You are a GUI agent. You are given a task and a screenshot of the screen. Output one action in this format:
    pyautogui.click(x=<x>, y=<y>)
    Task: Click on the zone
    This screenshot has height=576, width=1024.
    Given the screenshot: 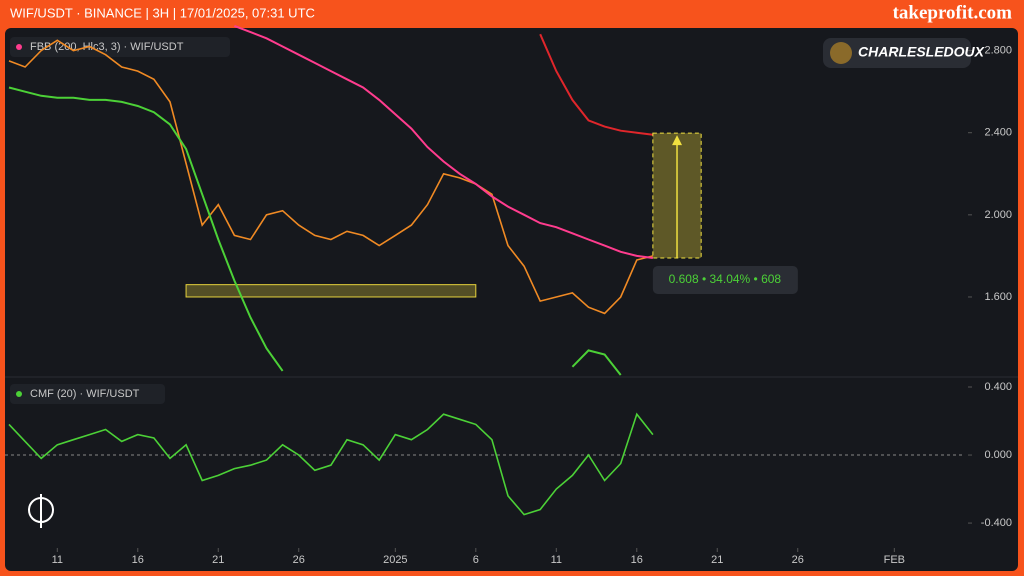 What is the action you would take?
    pyautogui.click(x=331, y=291)
    